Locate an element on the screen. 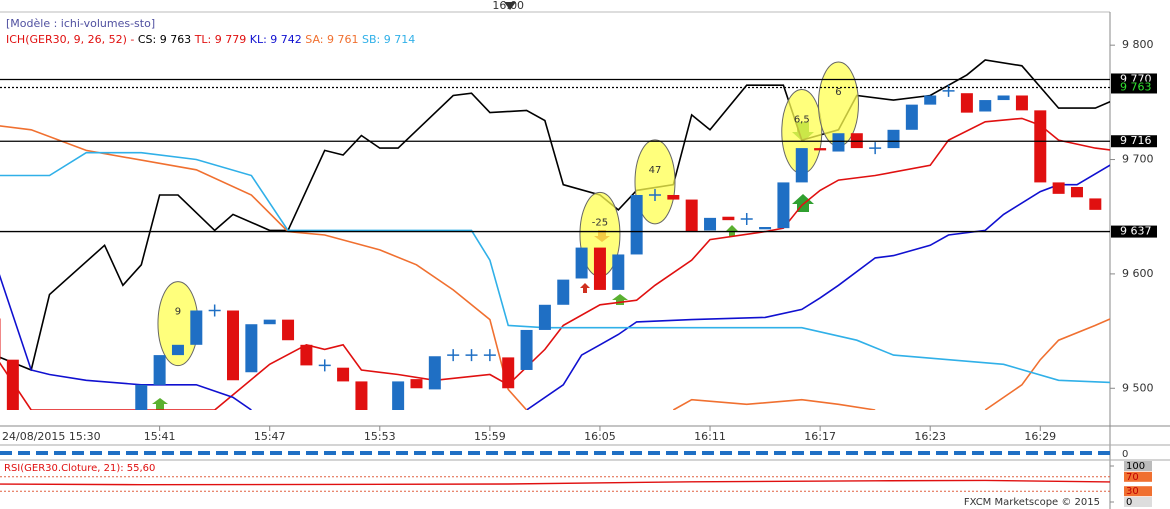 The width and height of the screenshot is (1170, 509). rsi-pane is located at coordinates (555, 482).